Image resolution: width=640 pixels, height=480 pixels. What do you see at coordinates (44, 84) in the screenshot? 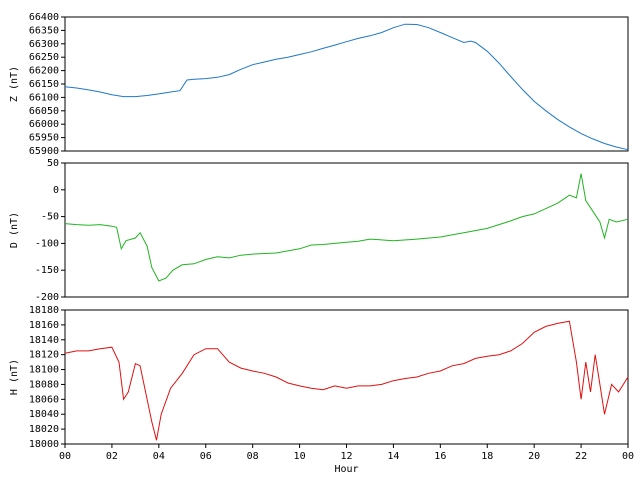
I see `y-tick-label: 66150` at bounding box center [44, 84].